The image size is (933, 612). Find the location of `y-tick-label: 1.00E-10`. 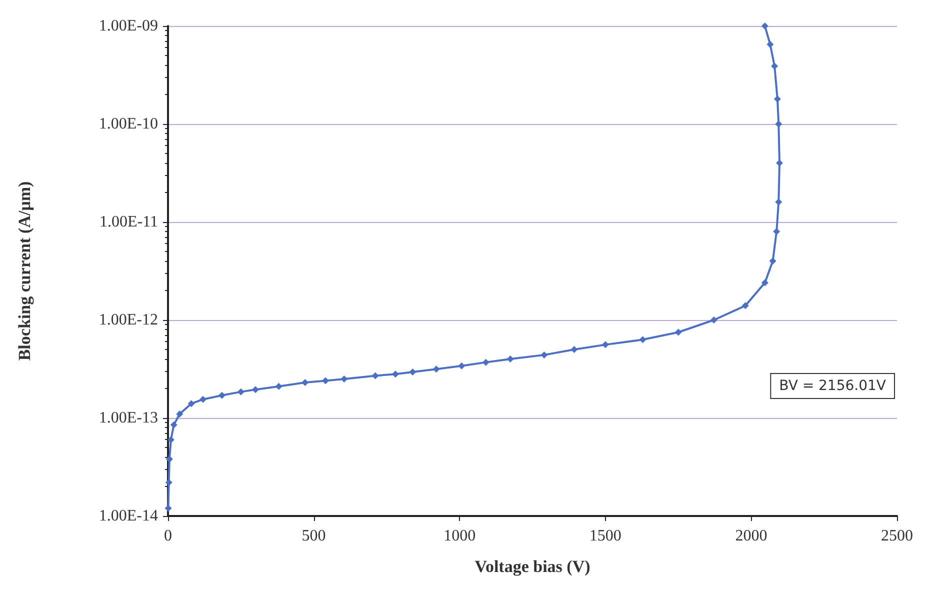

y-tick-label: 1.00E-10 is located at coordinates (128, 124).